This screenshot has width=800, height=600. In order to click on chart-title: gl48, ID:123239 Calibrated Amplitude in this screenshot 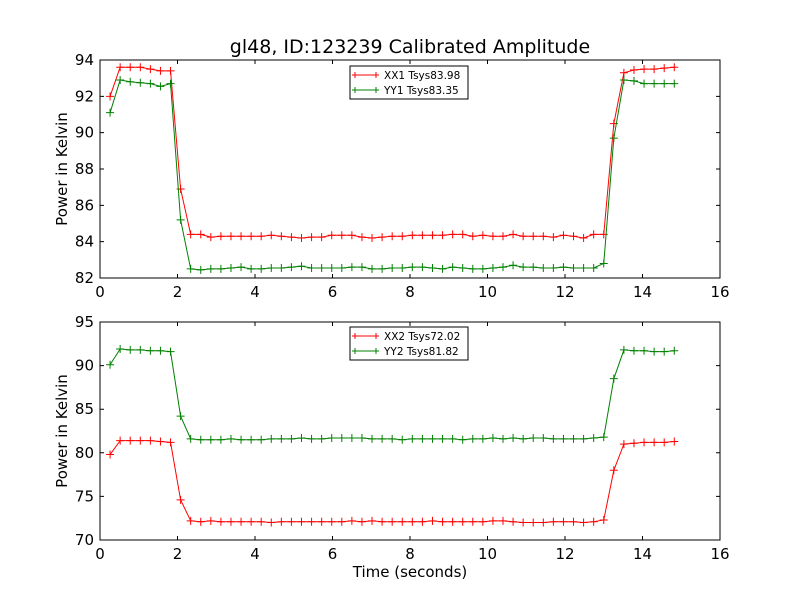, I will do `click(410, 47)`.